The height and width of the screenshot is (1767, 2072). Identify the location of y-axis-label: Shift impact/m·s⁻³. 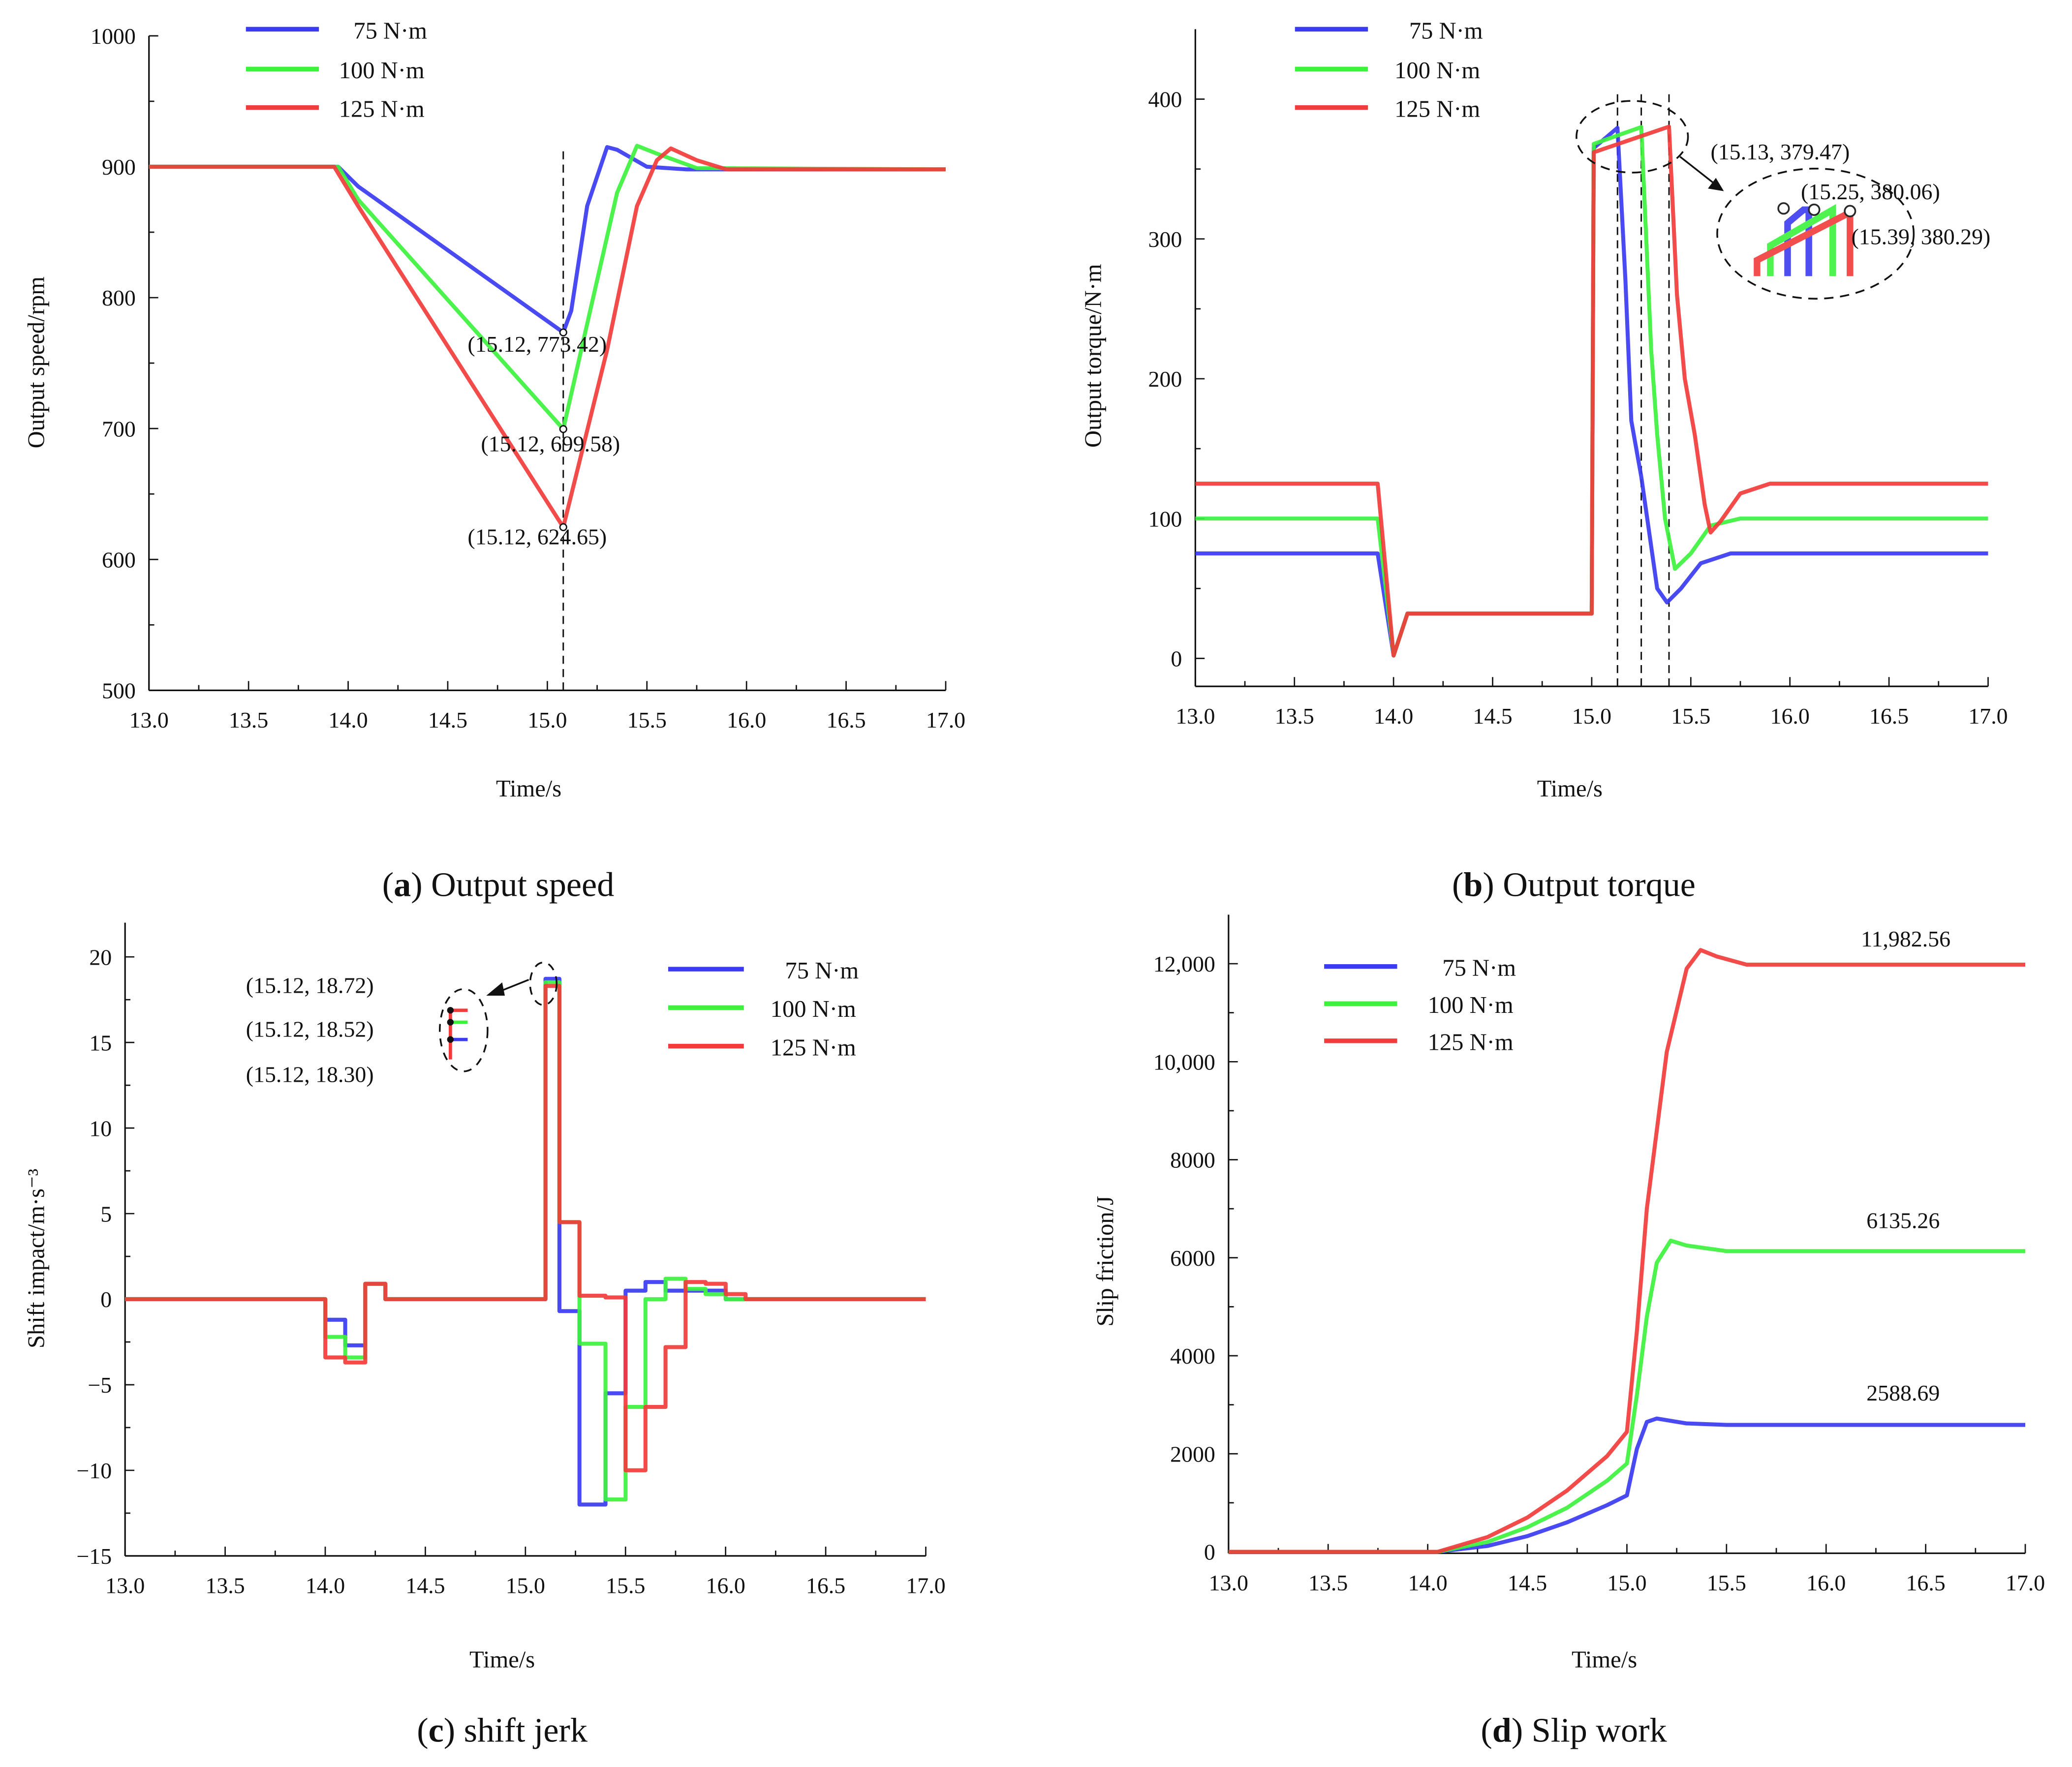
(37, 1258).